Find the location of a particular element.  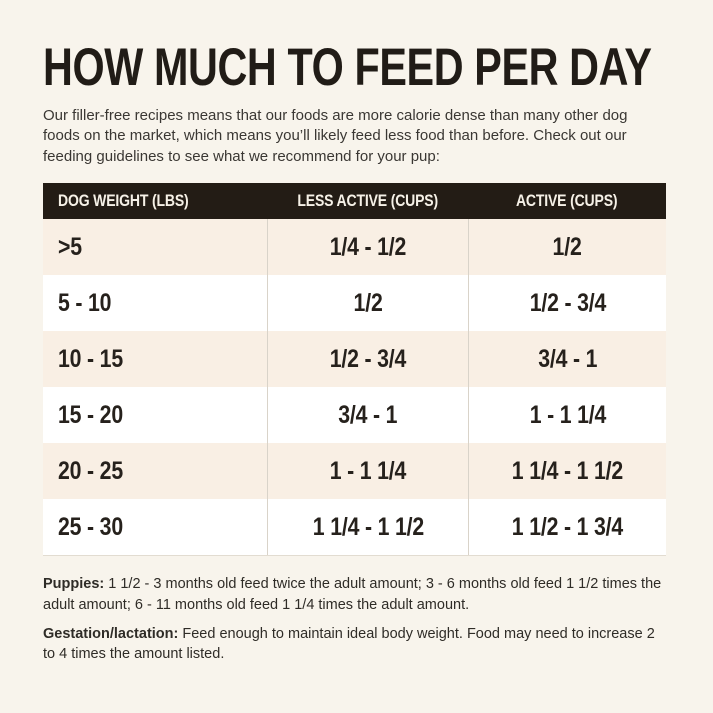

cell-less-active-value: 1 1/4 - 1 1/2 is located at coordinates (368, 526).